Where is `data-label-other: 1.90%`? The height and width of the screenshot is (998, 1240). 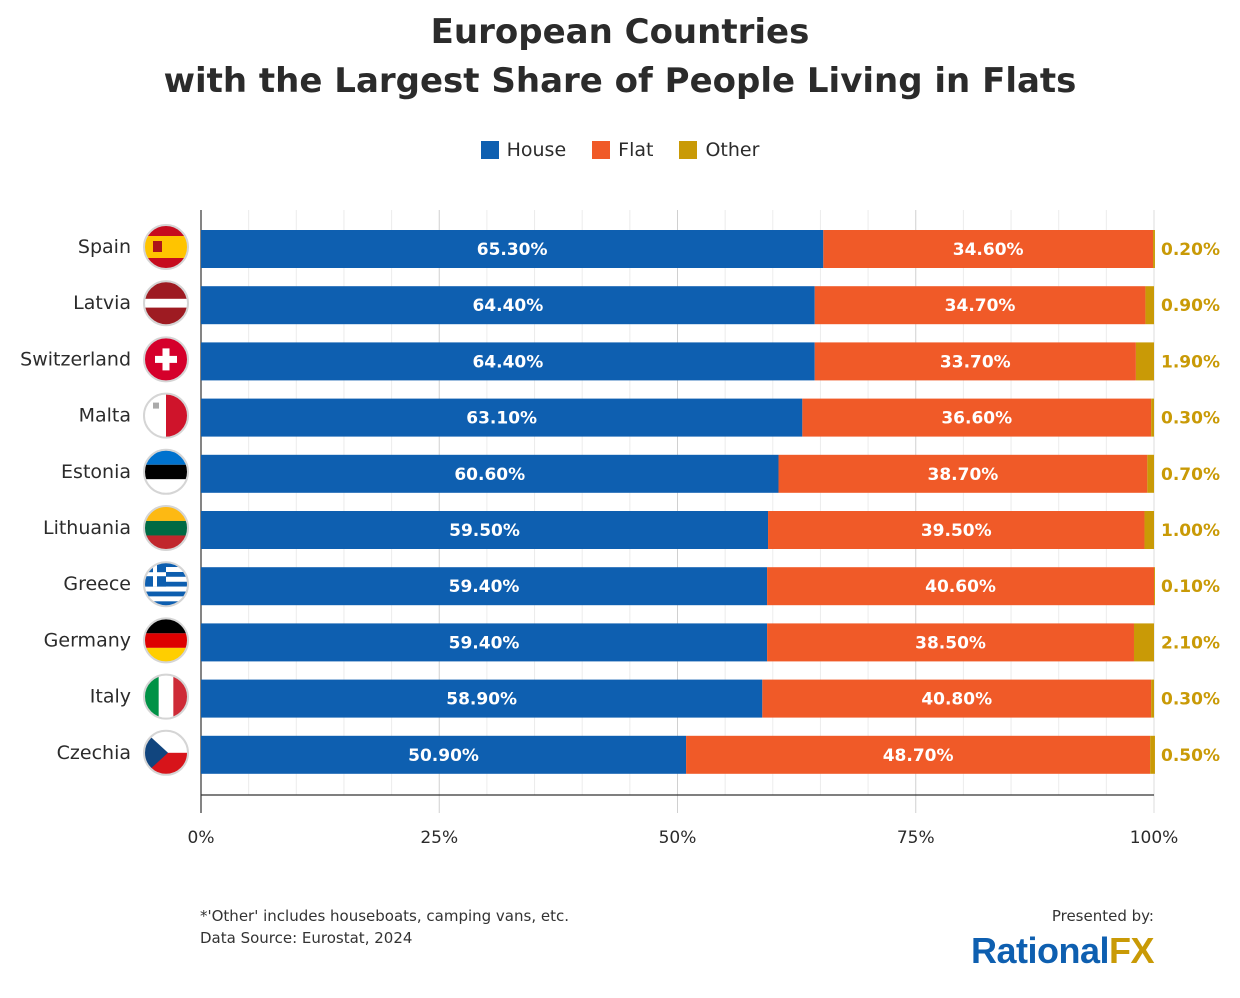 data-label-other: 1.90% is located at coordinates (1190, 362).